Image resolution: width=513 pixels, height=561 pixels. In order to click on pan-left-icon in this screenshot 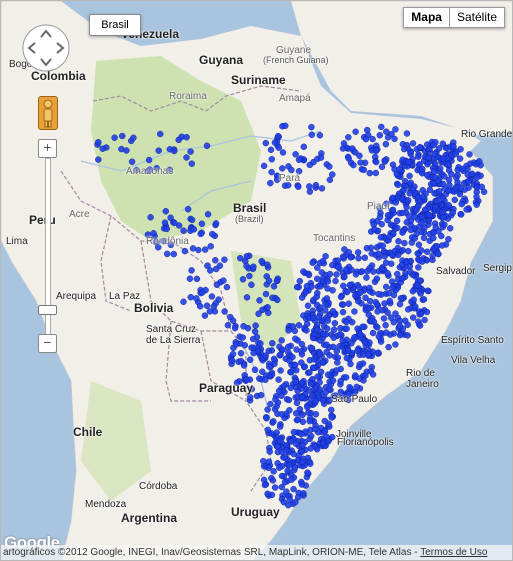, I will do `click(31, 48)`.